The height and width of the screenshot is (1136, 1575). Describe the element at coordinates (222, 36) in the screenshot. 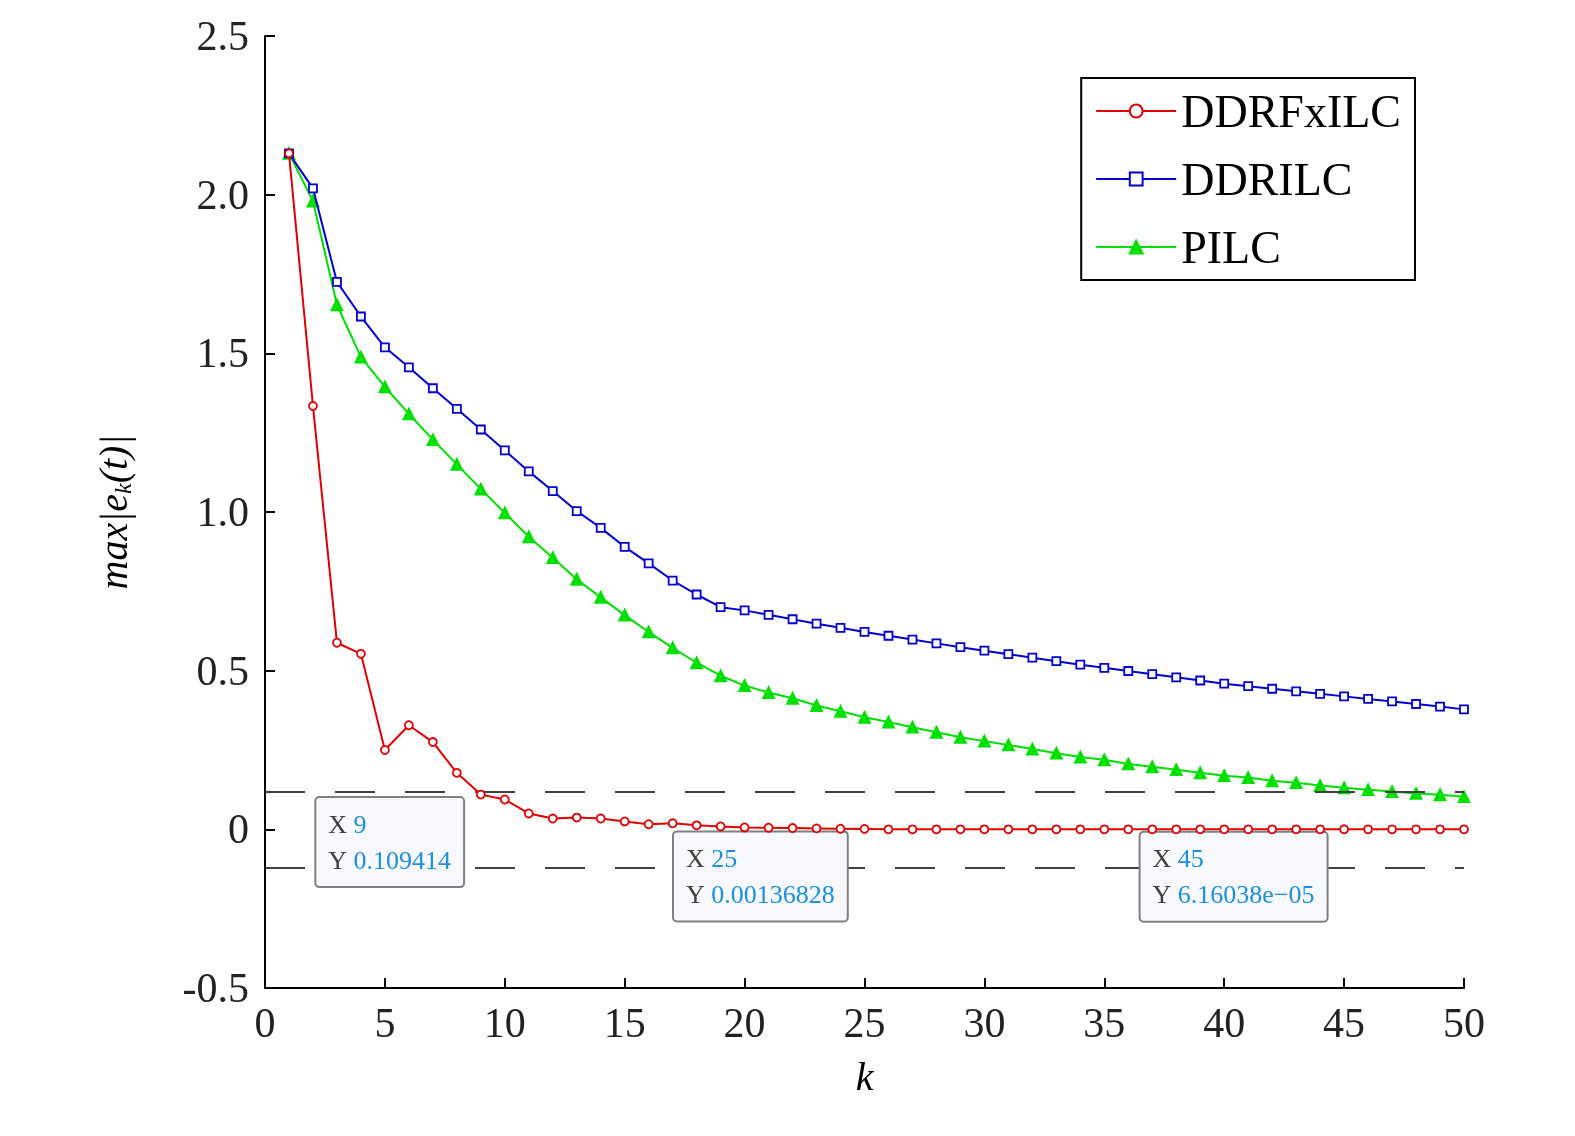

I see `y-tick-label: 2.5` at that location.